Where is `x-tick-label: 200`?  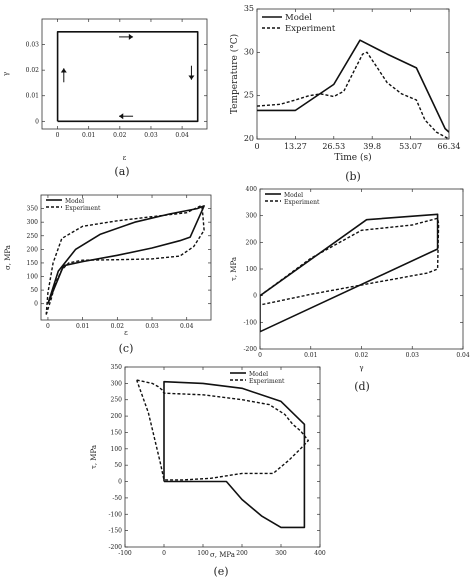
x-tick-label: 200 is located at coordinates (242, 553).